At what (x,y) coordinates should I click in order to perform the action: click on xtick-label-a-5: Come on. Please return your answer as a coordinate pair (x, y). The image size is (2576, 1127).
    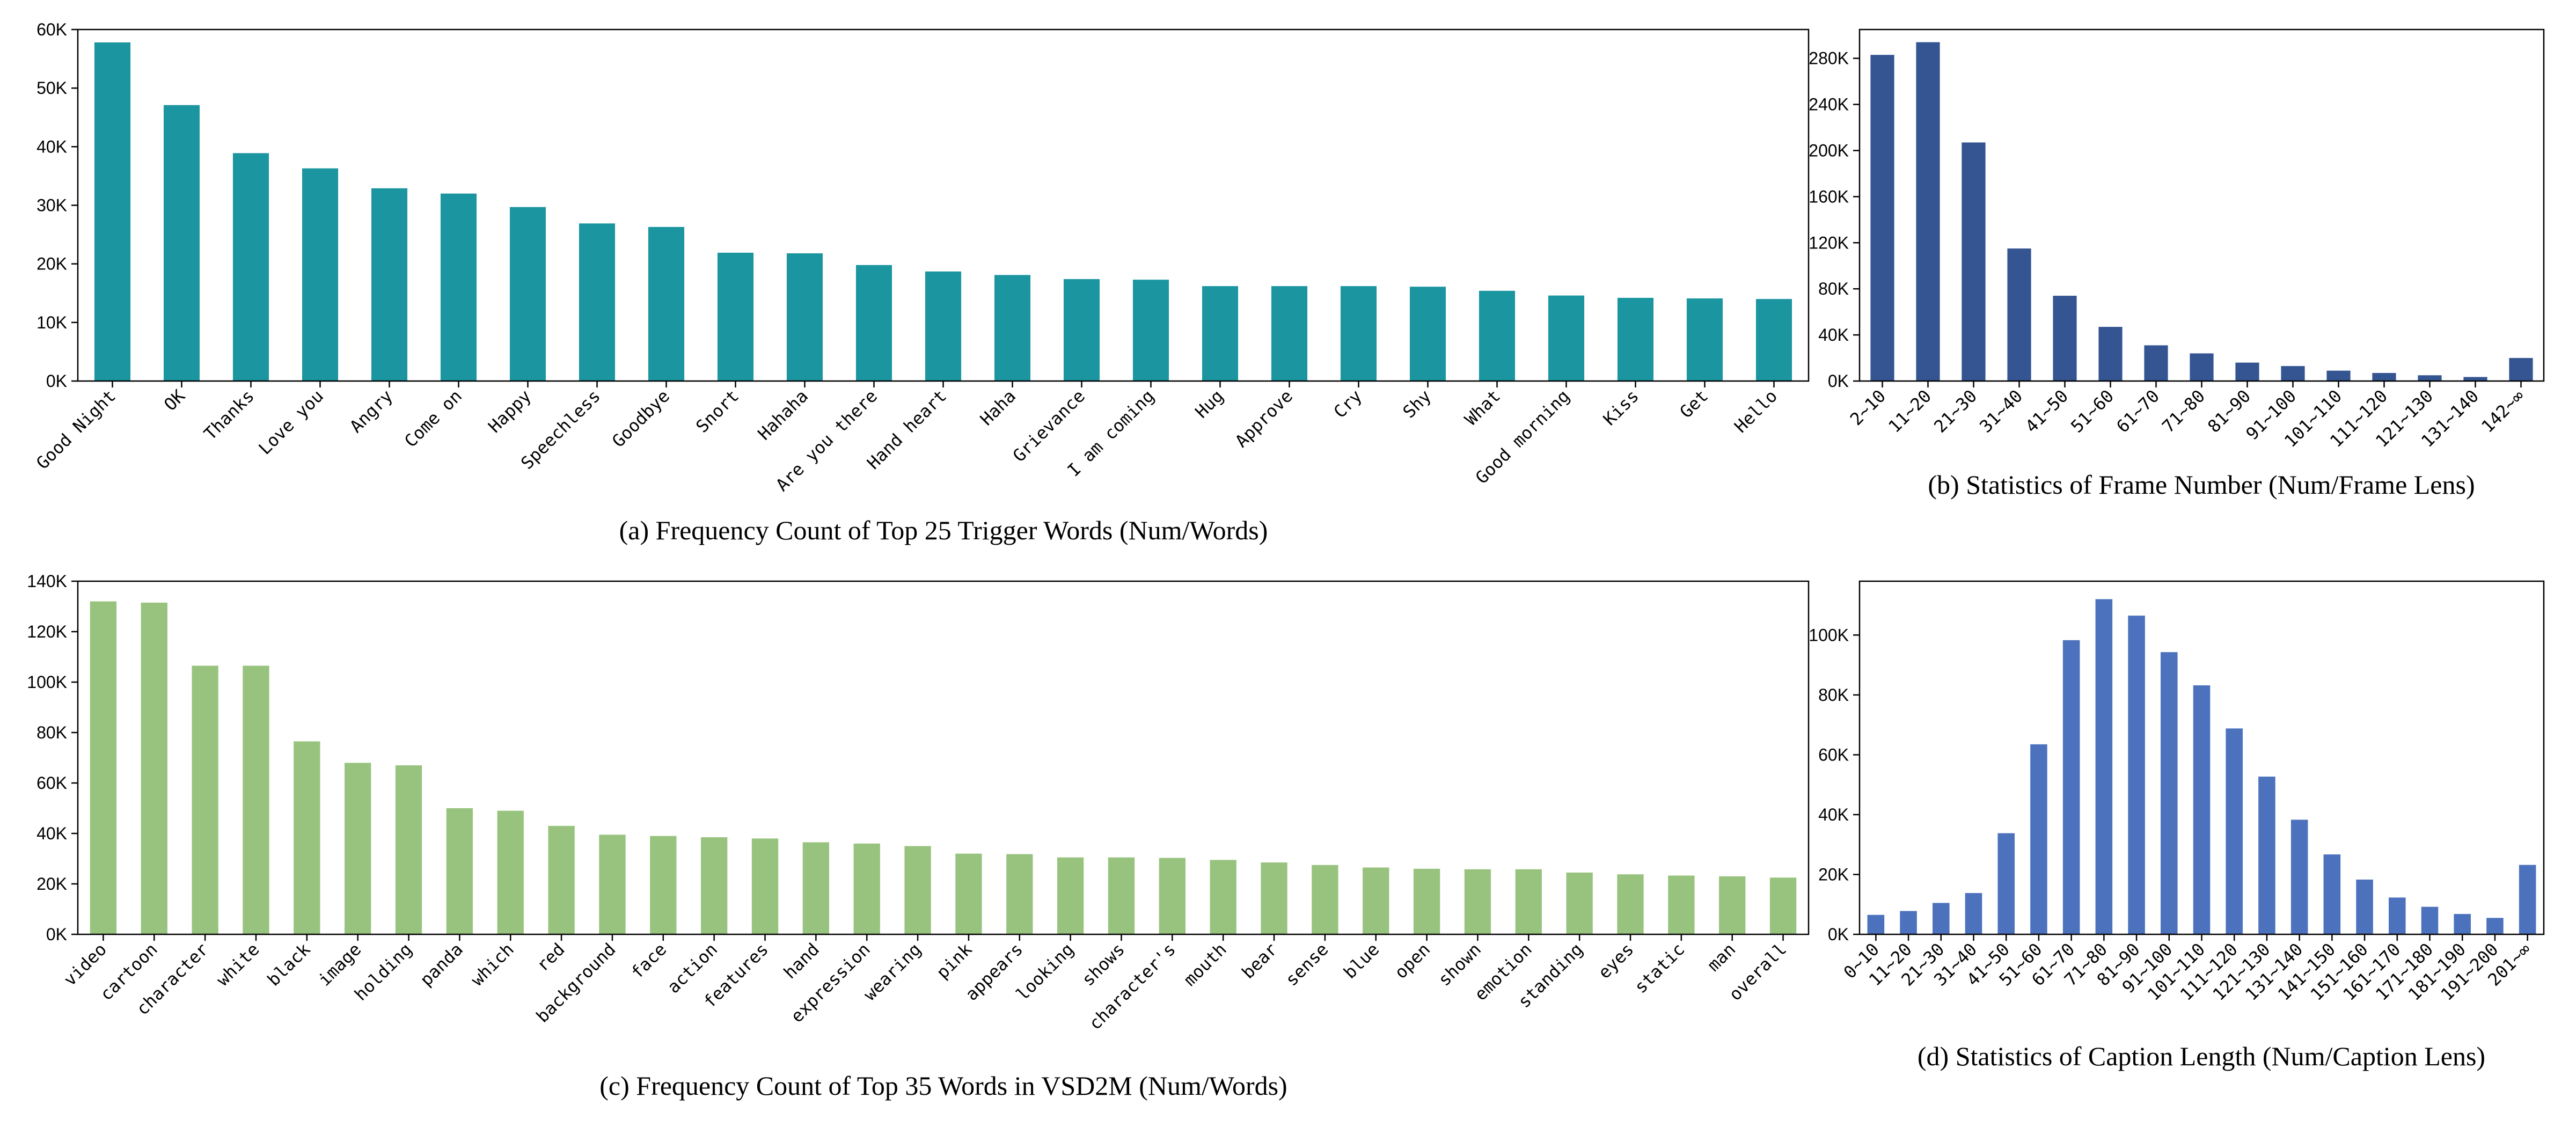
    Looking at the image, I should click on (433, 418).